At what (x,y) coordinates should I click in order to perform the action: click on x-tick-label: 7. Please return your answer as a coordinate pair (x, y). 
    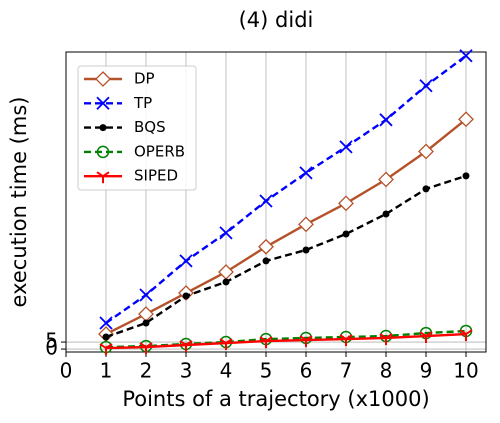
    Looking at the image, I should click on (346, 371).